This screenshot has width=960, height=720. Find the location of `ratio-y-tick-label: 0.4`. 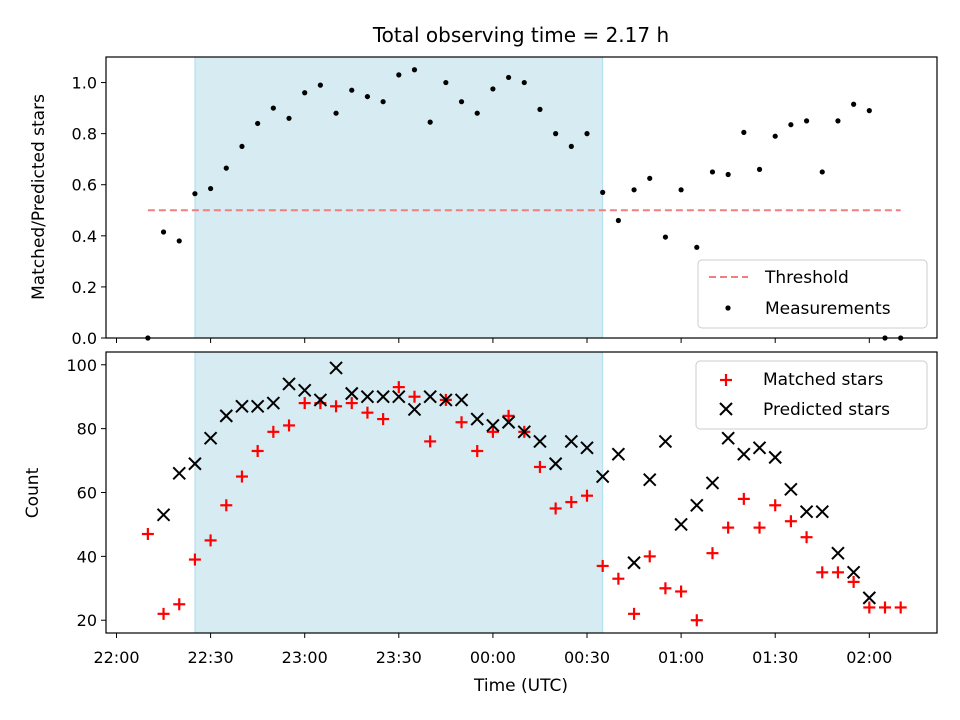

ratio-y-tick-label: 0.4 is located at coordinates (84, 236).